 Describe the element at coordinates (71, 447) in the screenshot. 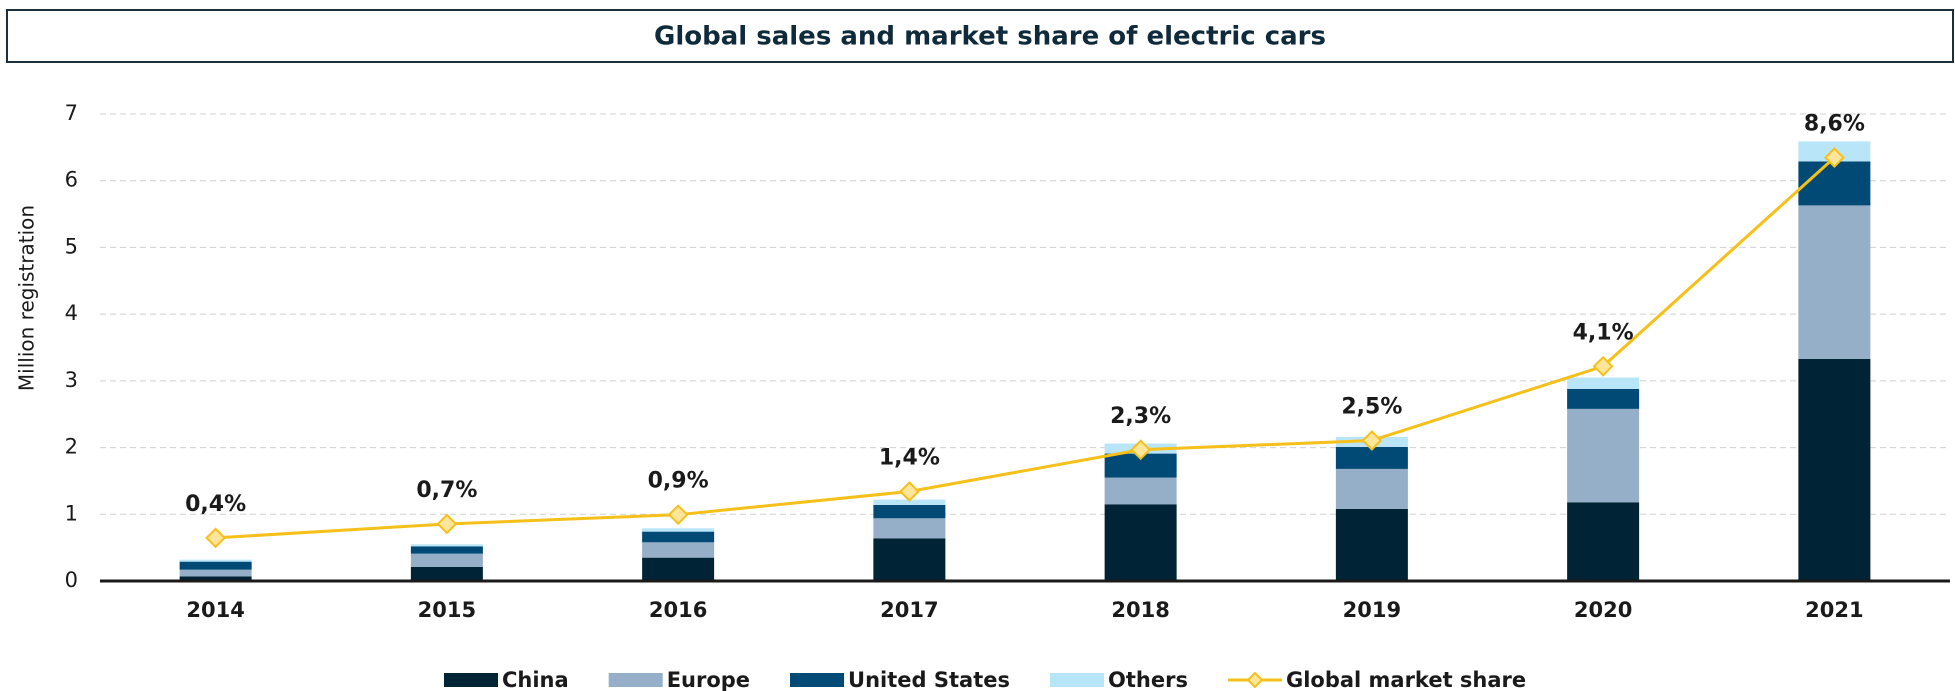

I see `y-tick-label: 2` at that location.